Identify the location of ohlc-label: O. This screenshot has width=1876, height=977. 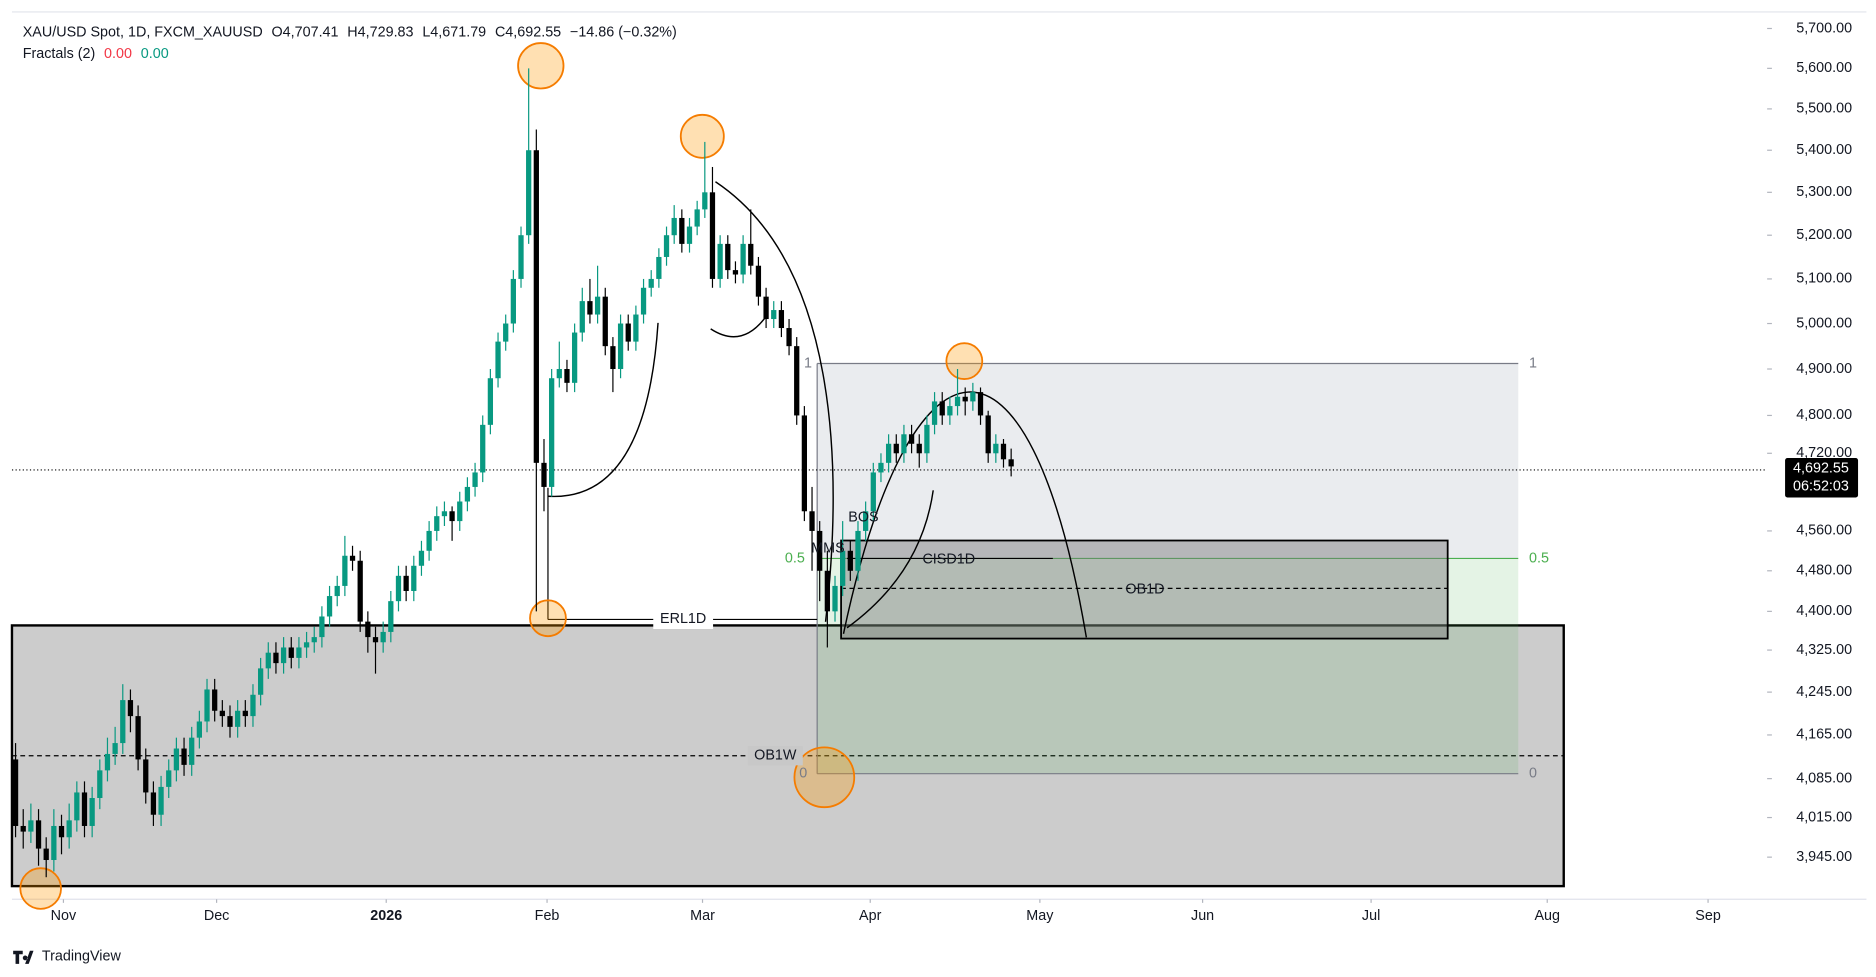
(276, 32).